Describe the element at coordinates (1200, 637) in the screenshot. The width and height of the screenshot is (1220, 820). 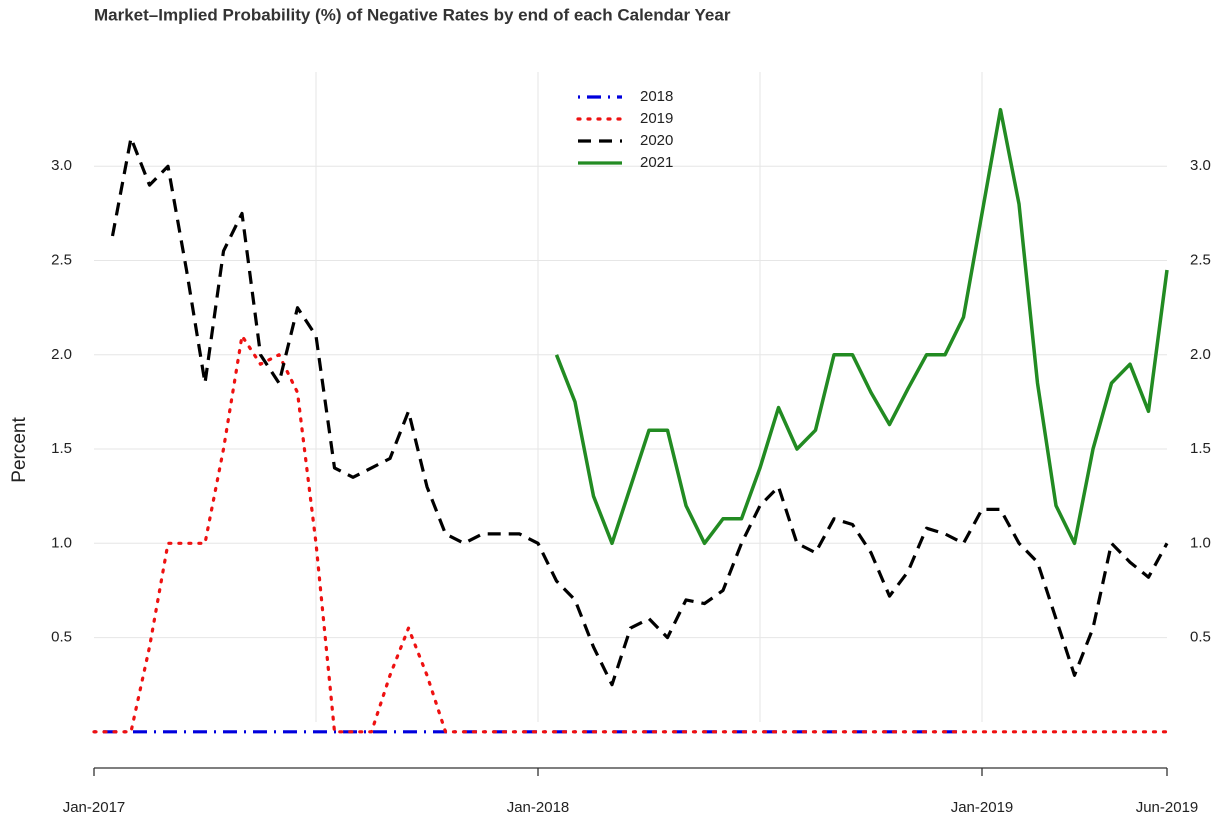
I see `y-tick-label-right: 0.5` at that location.